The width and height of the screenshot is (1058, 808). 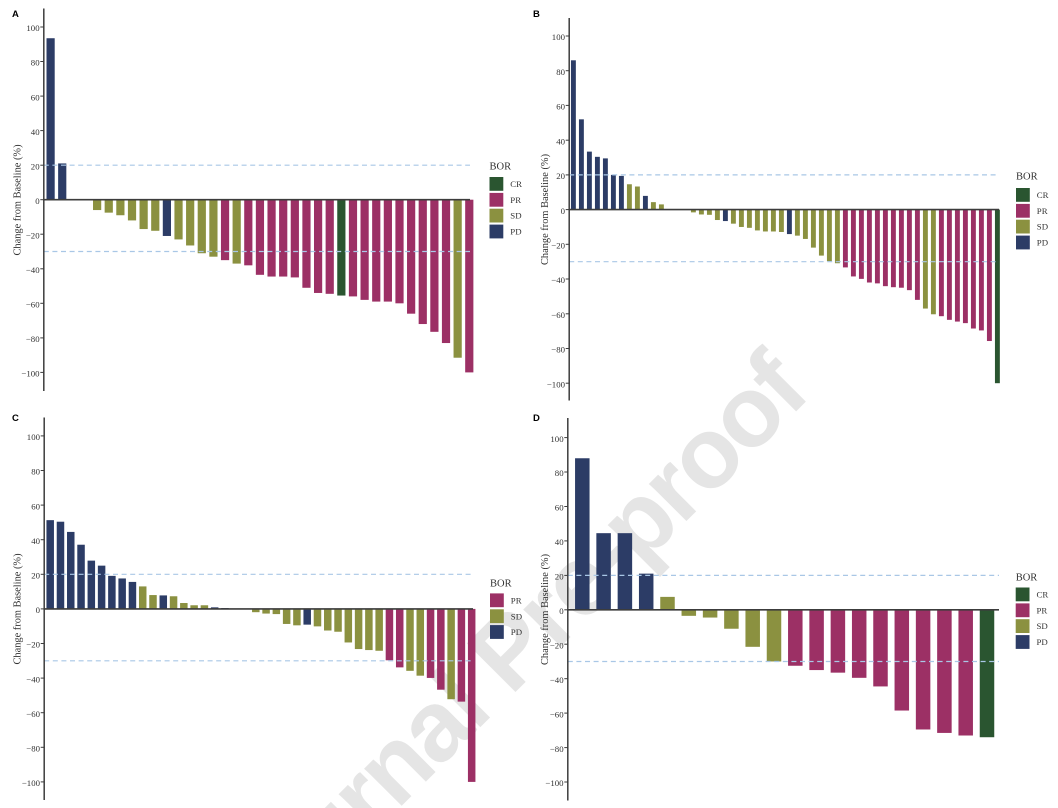 What do you see at coordinates (15, 418) in the screenshot?
I see `svg-text: C` at bounding box center [15, 418].